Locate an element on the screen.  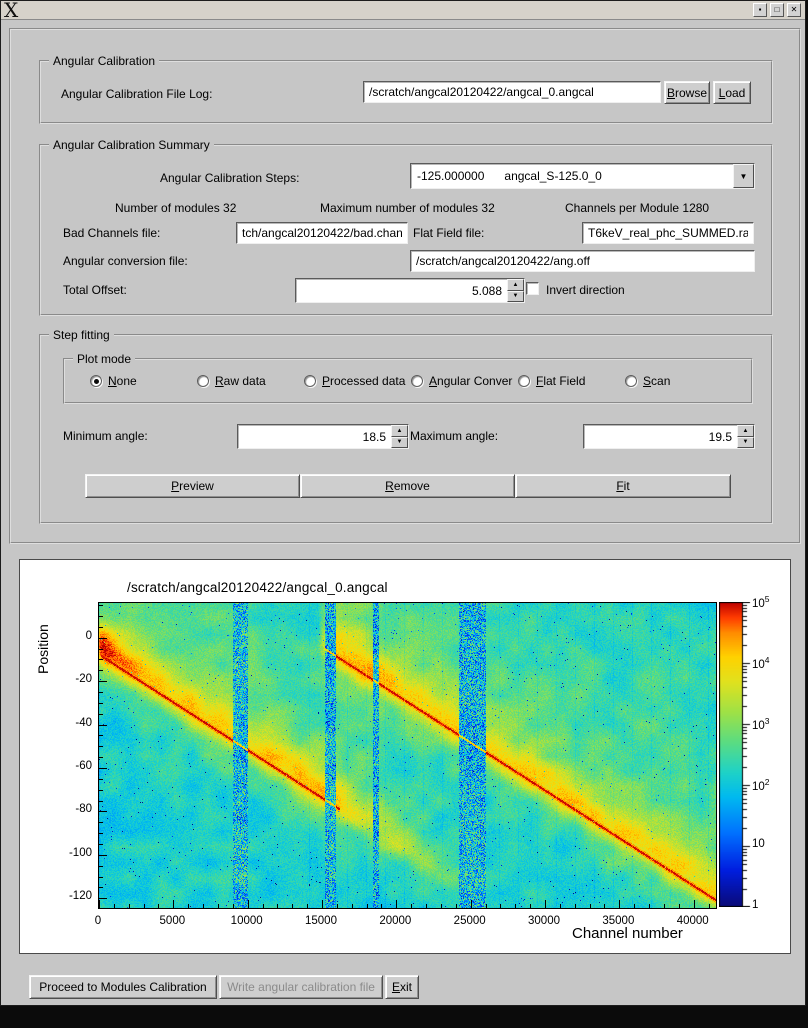
group-title: Step fitting is located at coordinates (81, 335).